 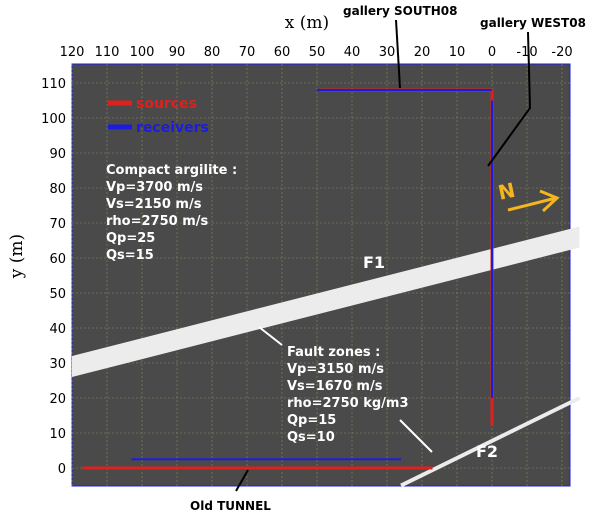 I want to click on argilite-line-2: Vs=2150 m/s, so click(x=154, y=204).